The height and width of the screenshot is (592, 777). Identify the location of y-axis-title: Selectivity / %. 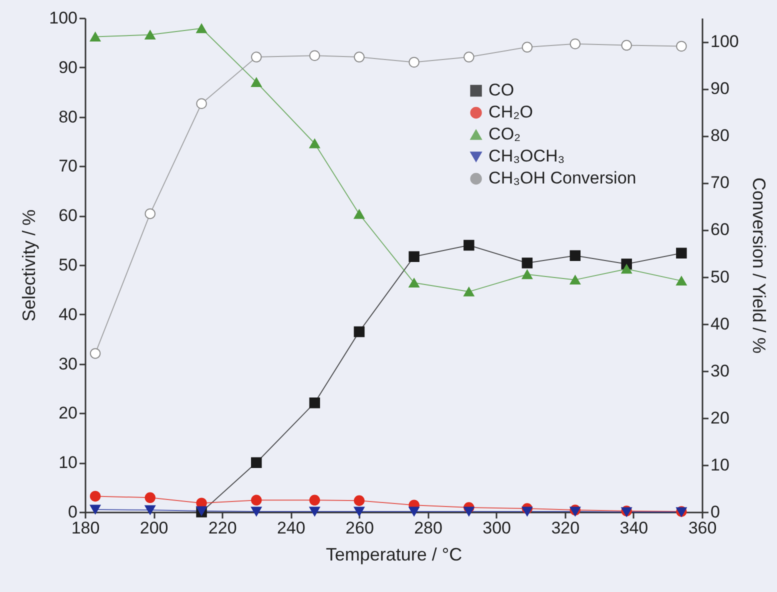
(29, 265).